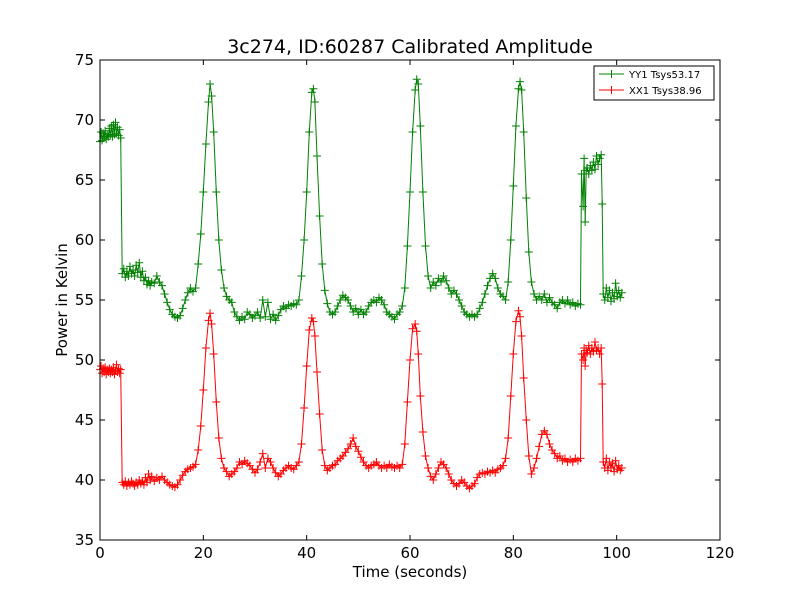 This screenshot has width=800, height=600. I want to click on legend-label-yy1: YY1 Tsys53.17, so click(664, 75).